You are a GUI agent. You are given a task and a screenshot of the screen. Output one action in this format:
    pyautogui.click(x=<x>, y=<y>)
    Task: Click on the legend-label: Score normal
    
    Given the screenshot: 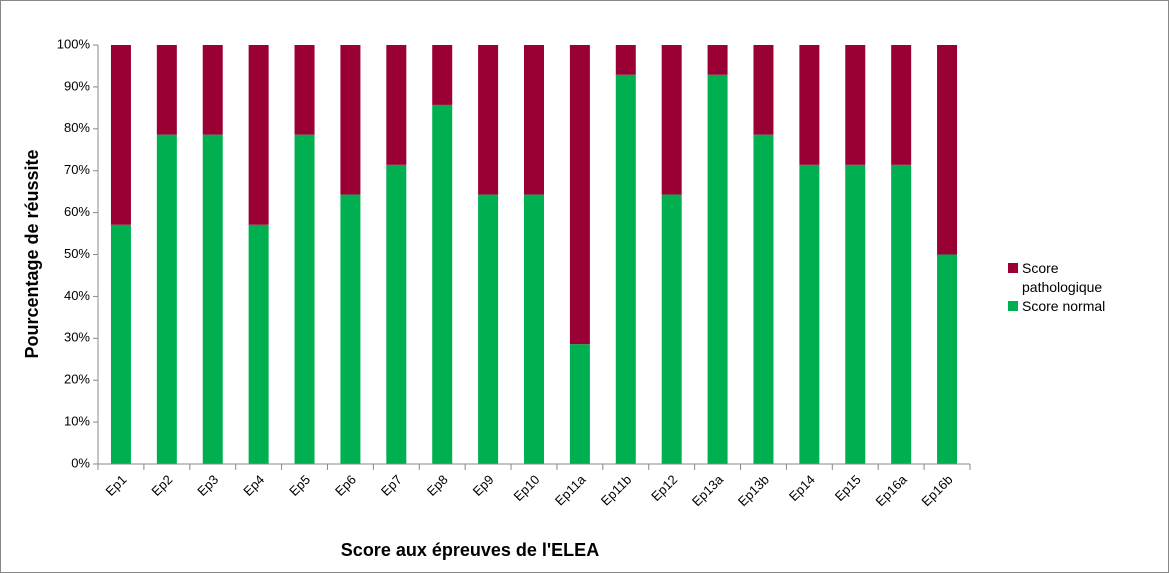 What is the action you would take?
    pyautogui.click(x=1064, y=306)
    